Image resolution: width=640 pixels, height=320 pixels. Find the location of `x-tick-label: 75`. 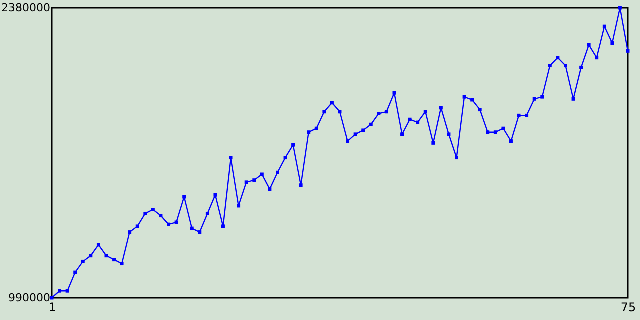

x-tick-label: 75 is located at coordinates (628, 307).